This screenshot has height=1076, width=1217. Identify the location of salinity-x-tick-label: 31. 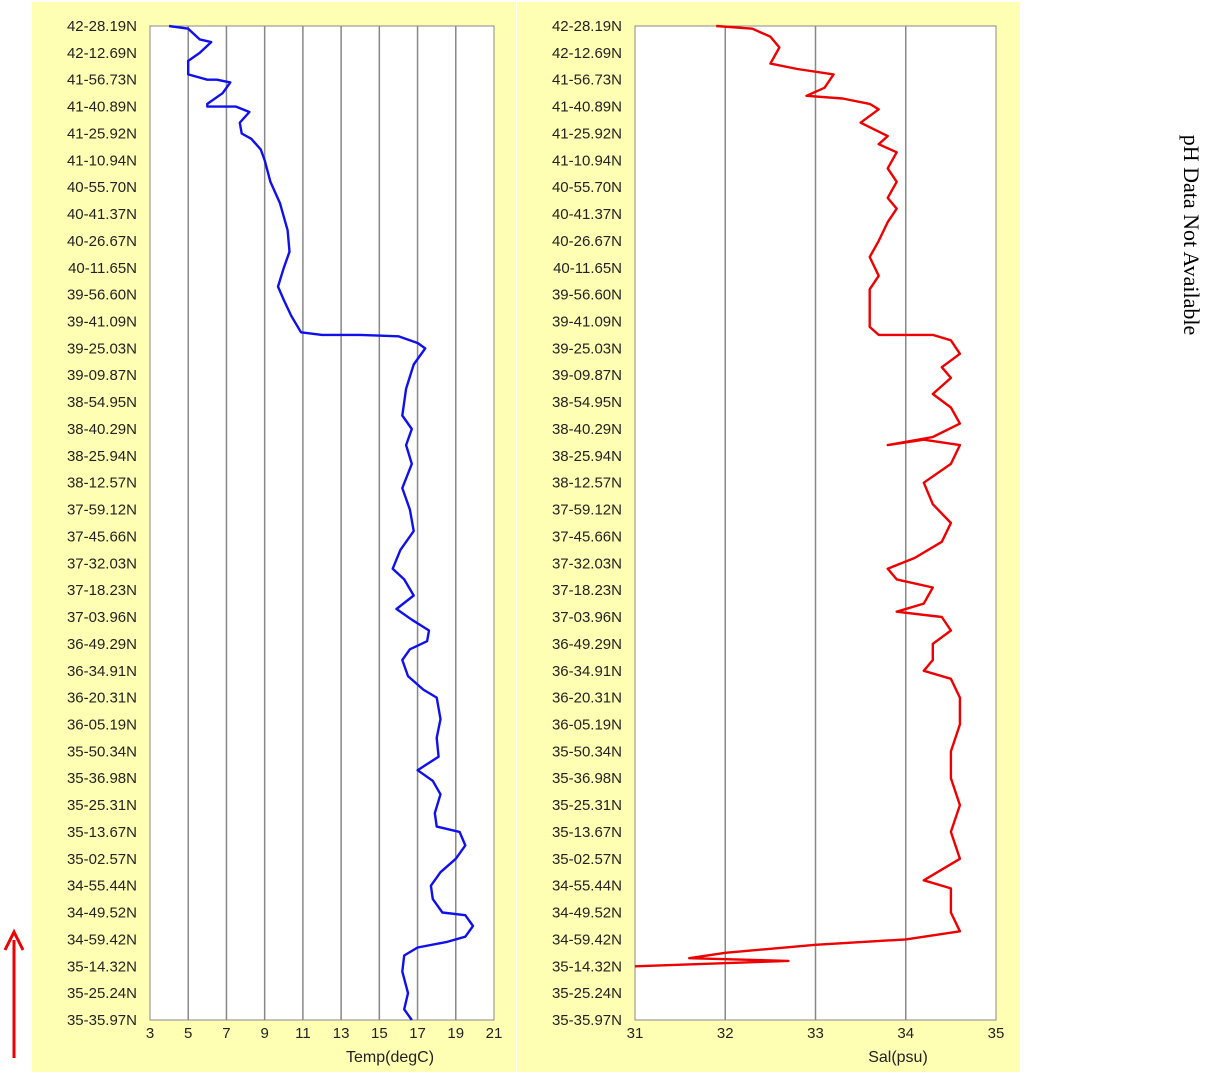
(635, 1033).